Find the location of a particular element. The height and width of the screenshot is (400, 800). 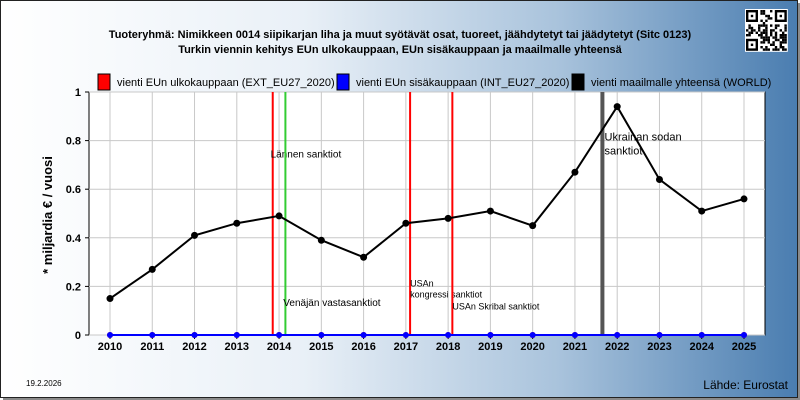

event-label: sanktiot is located at coordinates (624, 152).